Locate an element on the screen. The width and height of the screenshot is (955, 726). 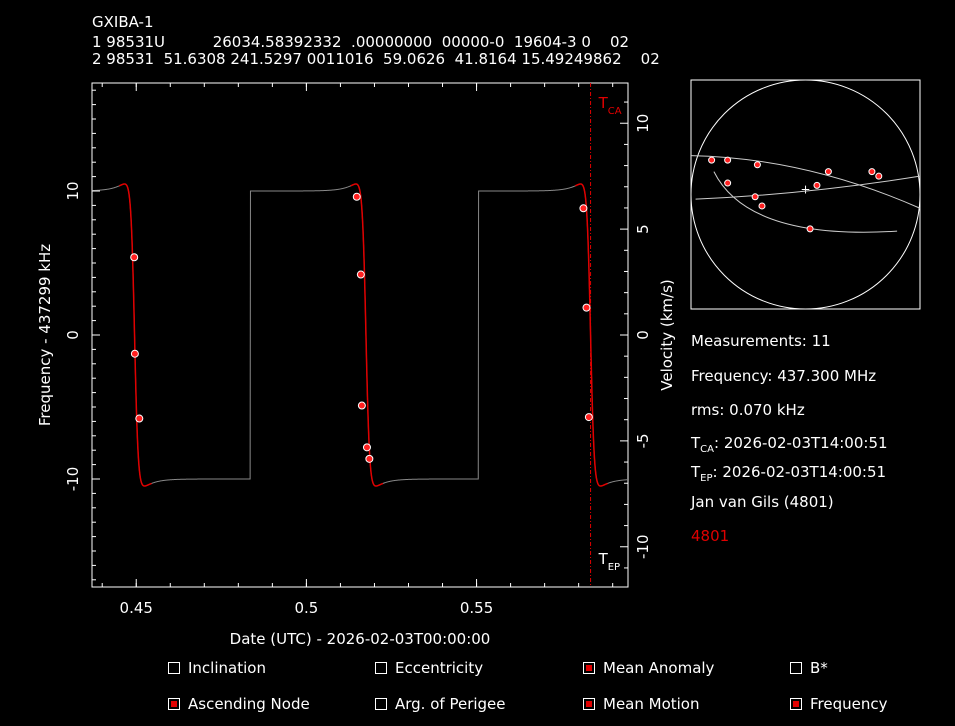
y2-tick-label: -10 is located at coordinates (643, 547).